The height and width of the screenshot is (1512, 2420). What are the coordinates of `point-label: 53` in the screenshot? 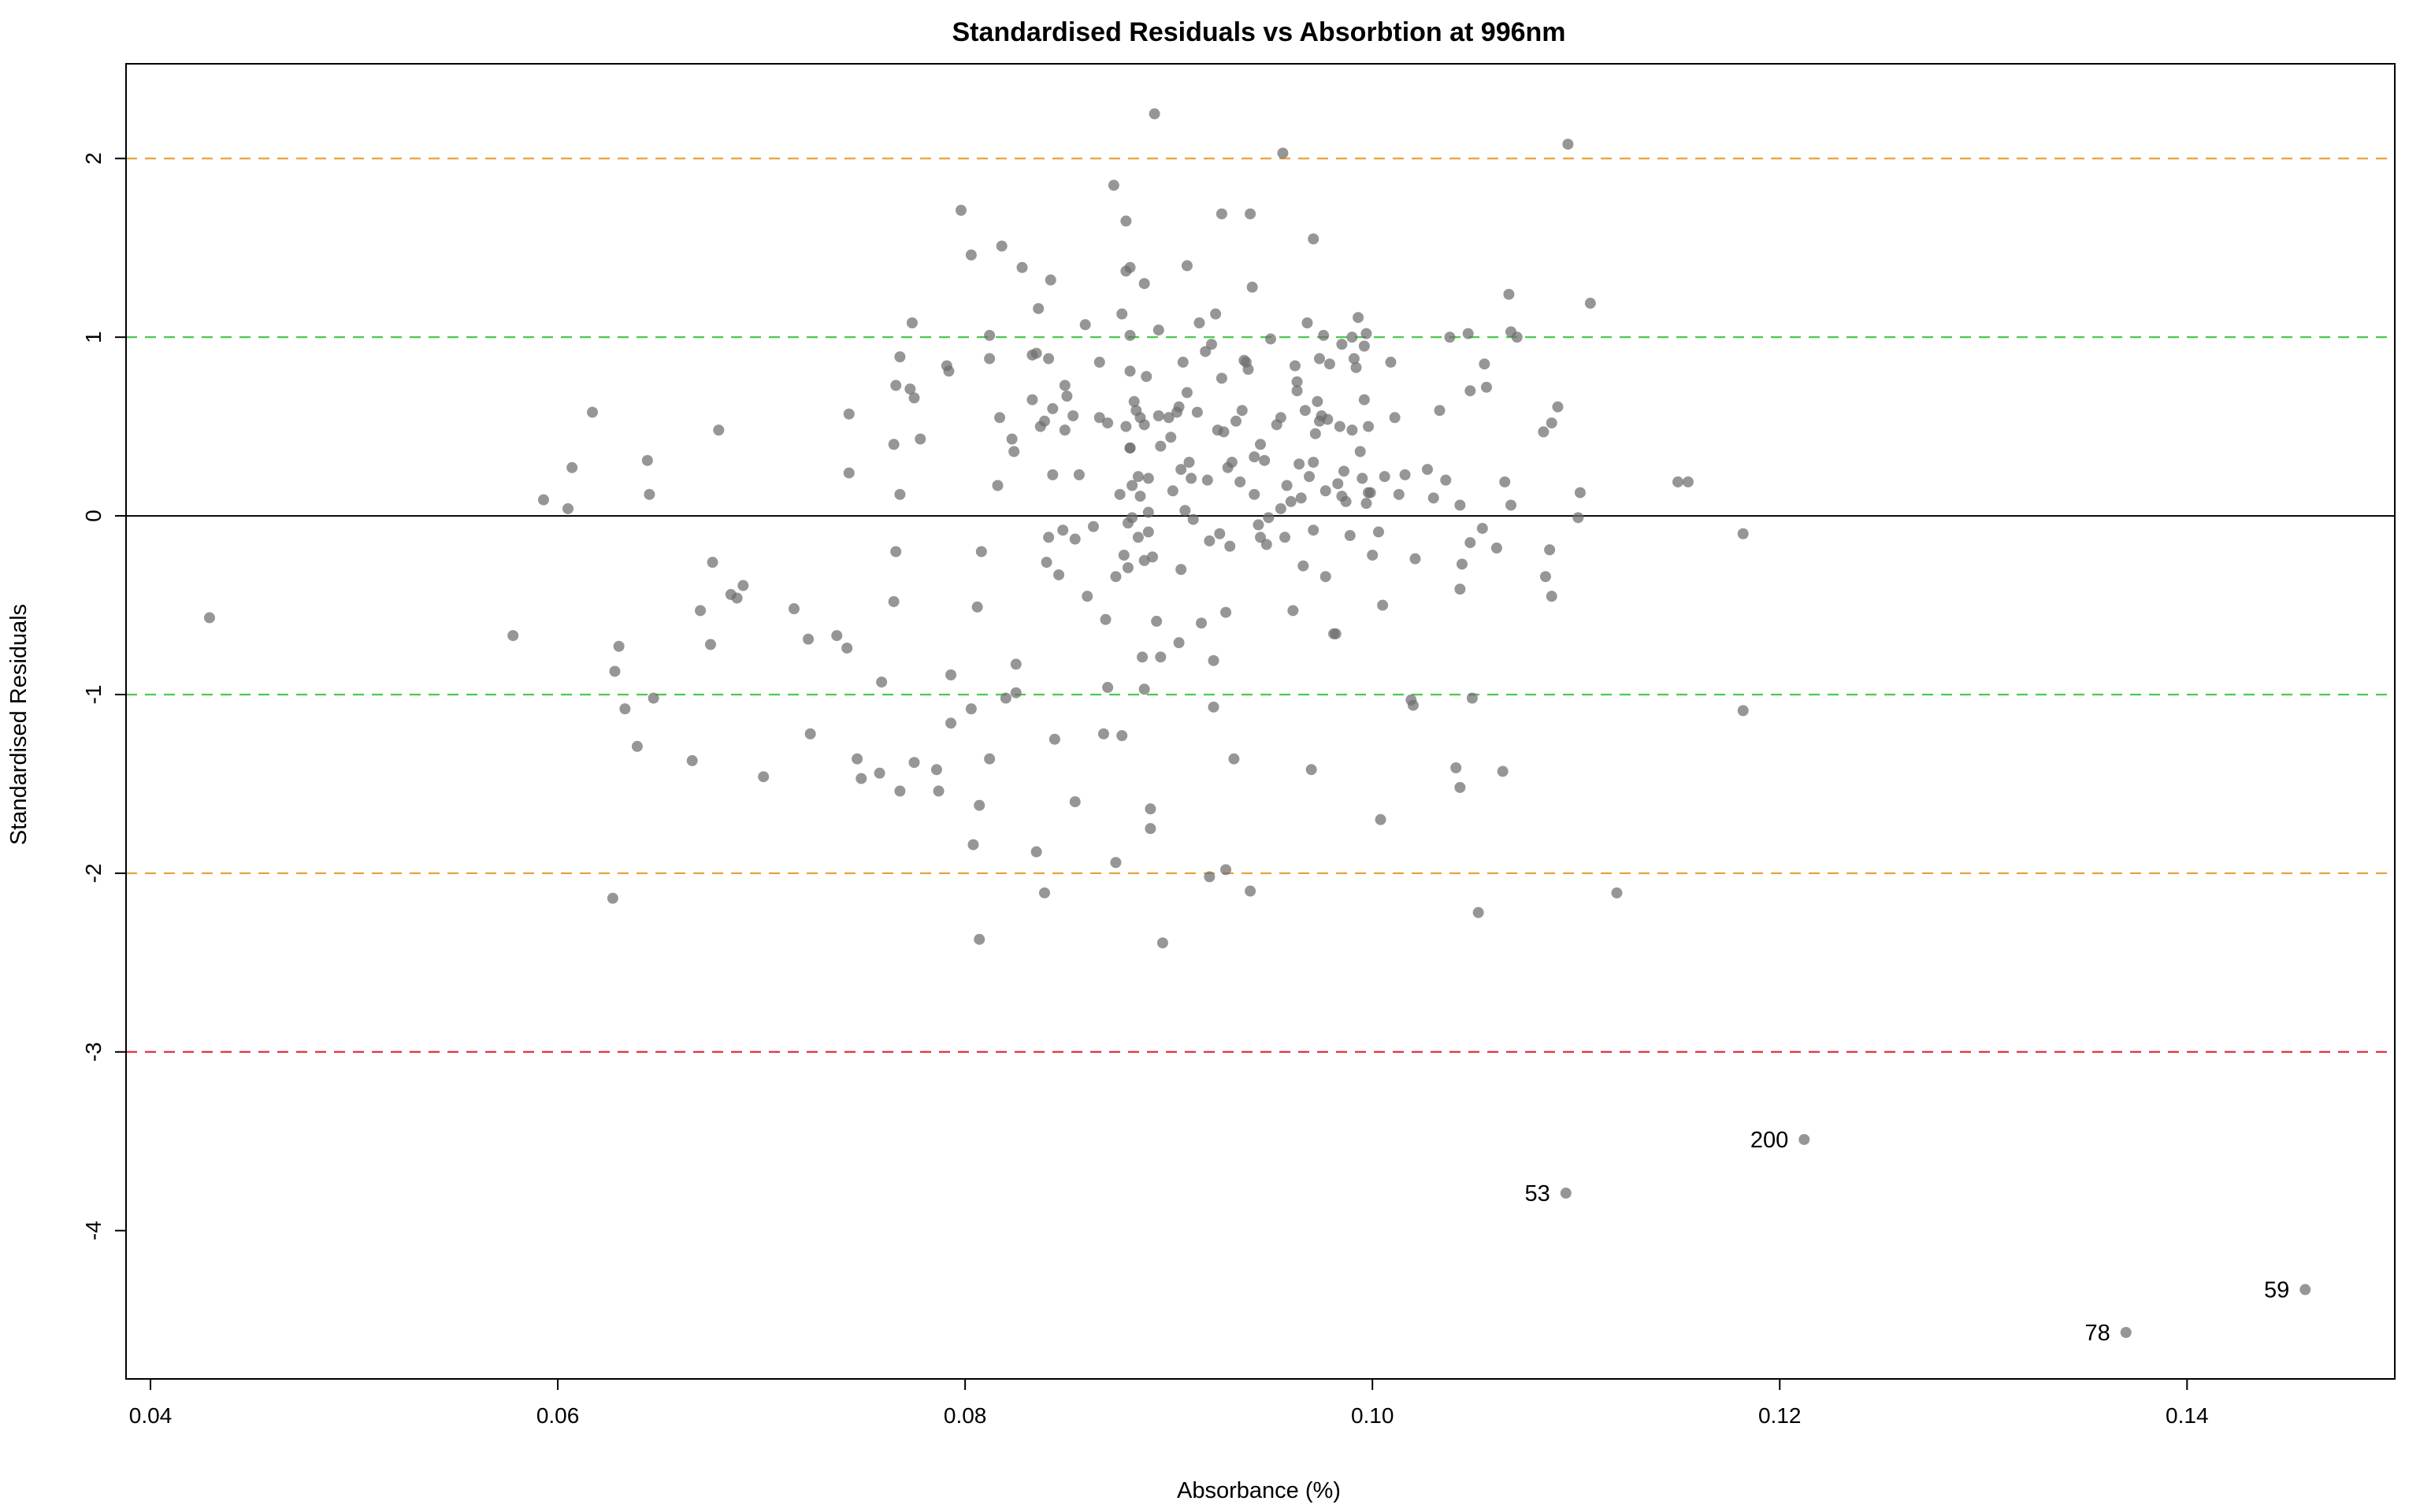 It's located at (1537, 1193).